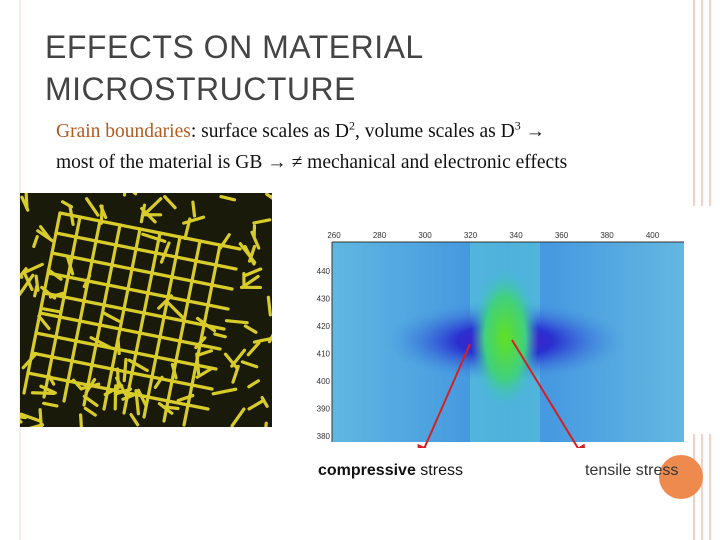 The image size is (720, 540). What do you see at coordinates (234, 68) in the screenshot?
I see `slide-title: EFFECTS ON MATERIAL MICROSTRUCTURE` at bounding box center [234, 68].